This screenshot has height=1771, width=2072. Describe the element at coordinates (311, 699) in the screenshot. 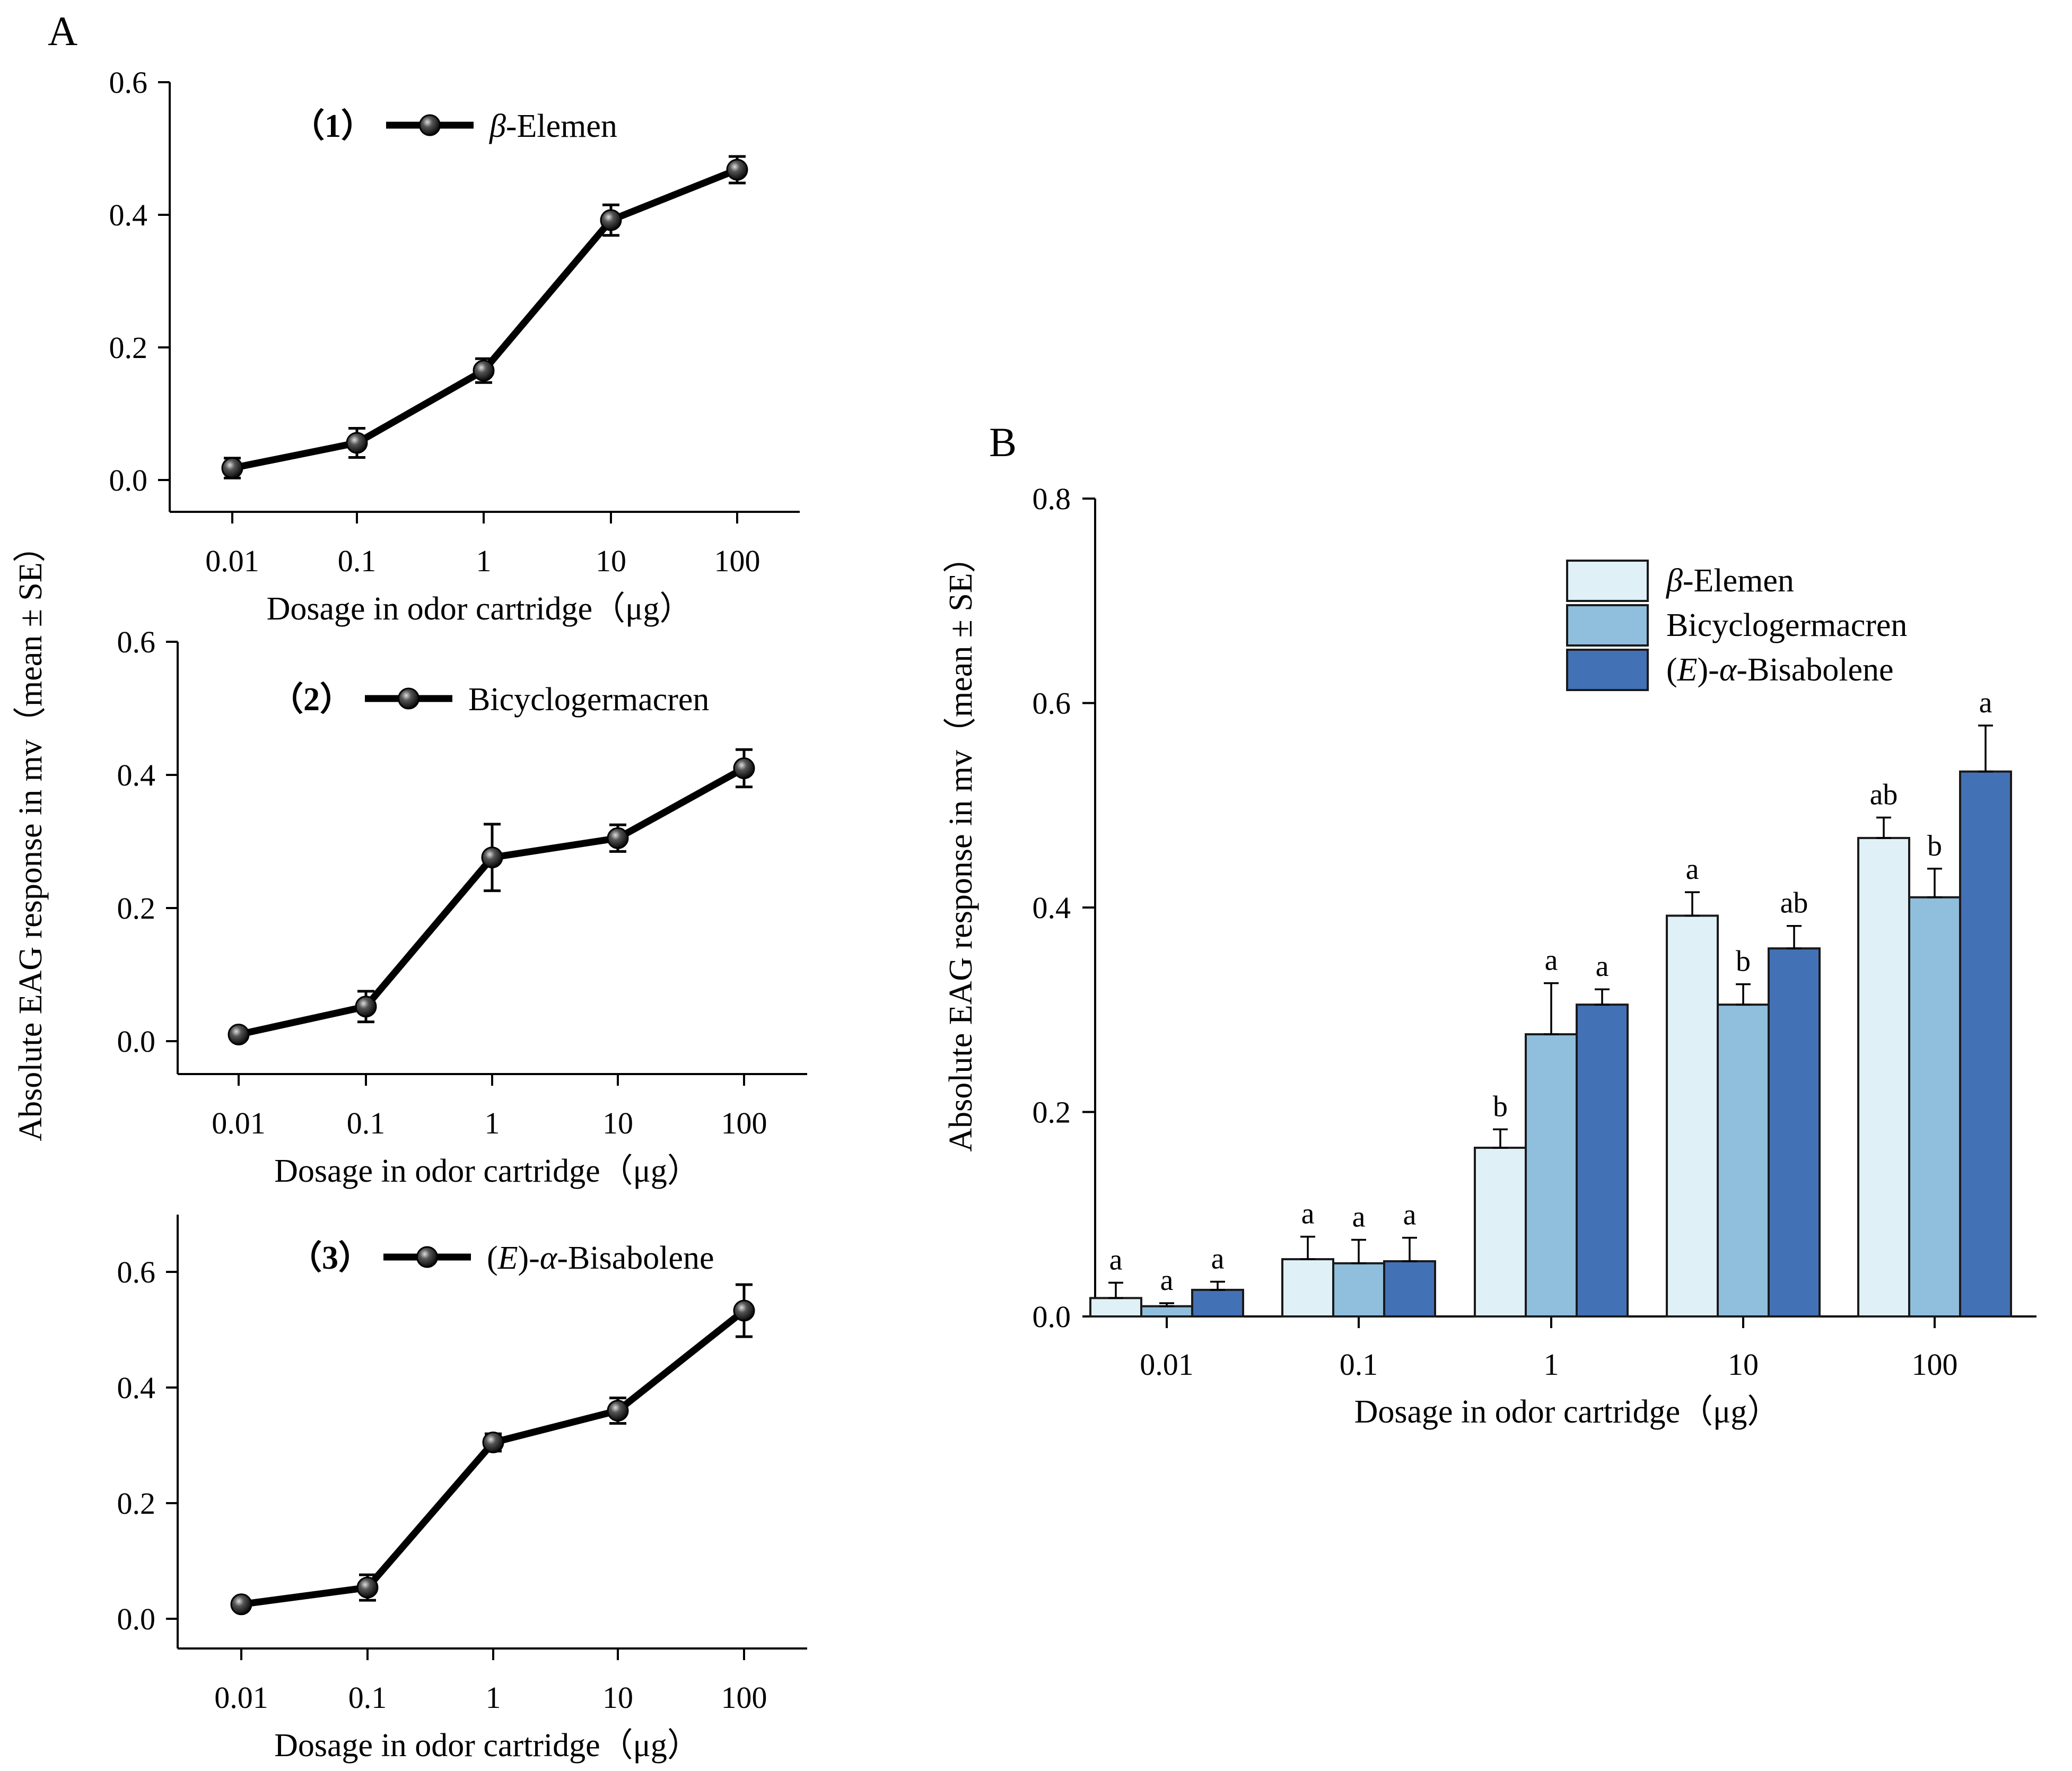

I see `legend-number: （2）` at that location.